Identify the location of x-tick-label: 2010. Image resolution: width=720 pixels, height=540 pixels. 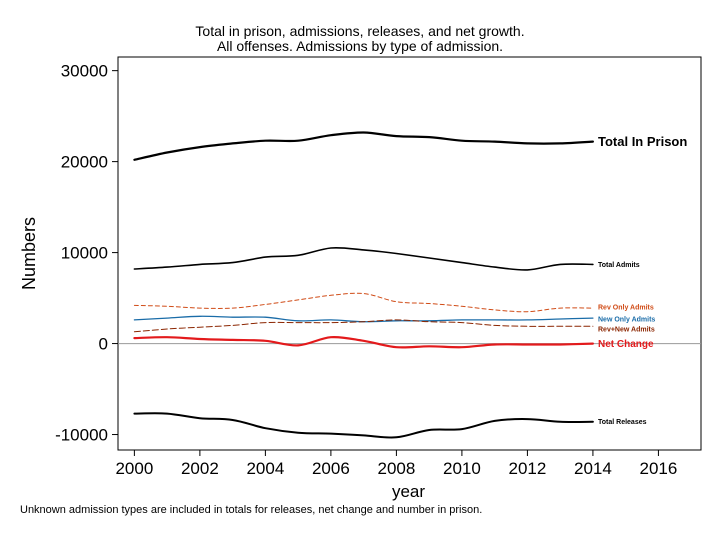
(462, 468).